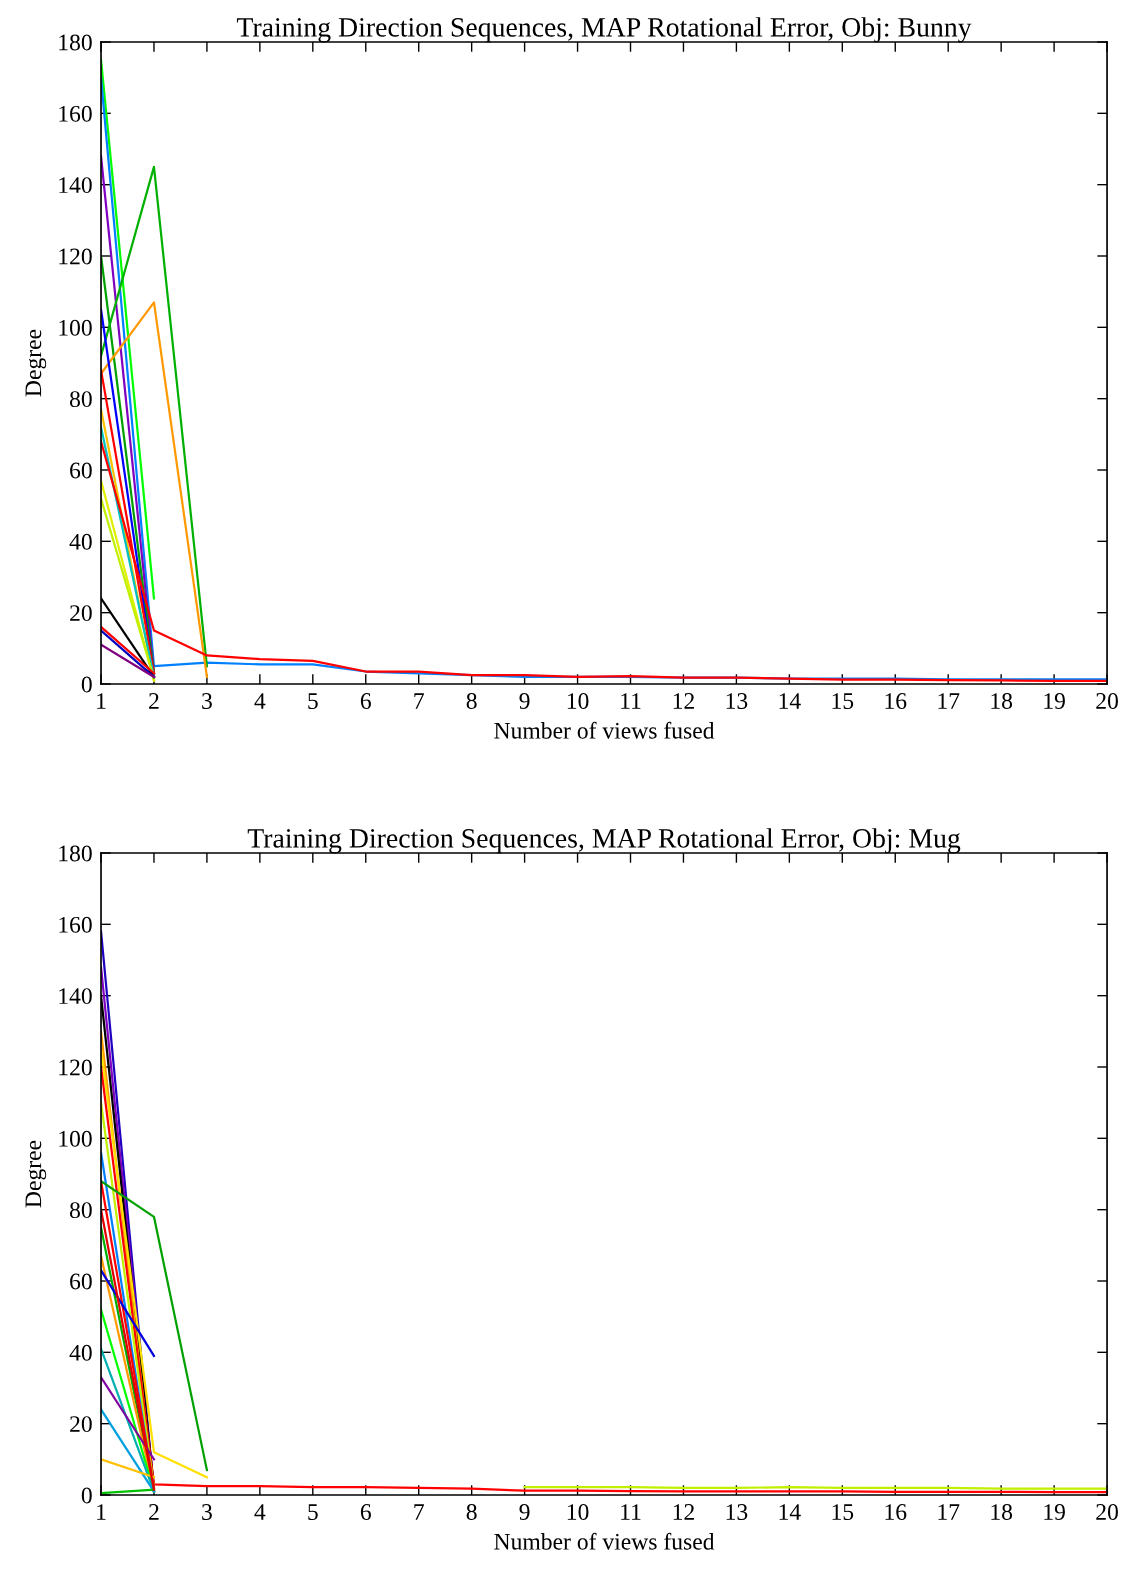 The image size is (1144, 1584). Describe the element at coordinates (604, 841) in the screenshot. I see `chart-title: Training Direction Sequences, MAP Rotational Error, Obj: Mug` at that location.